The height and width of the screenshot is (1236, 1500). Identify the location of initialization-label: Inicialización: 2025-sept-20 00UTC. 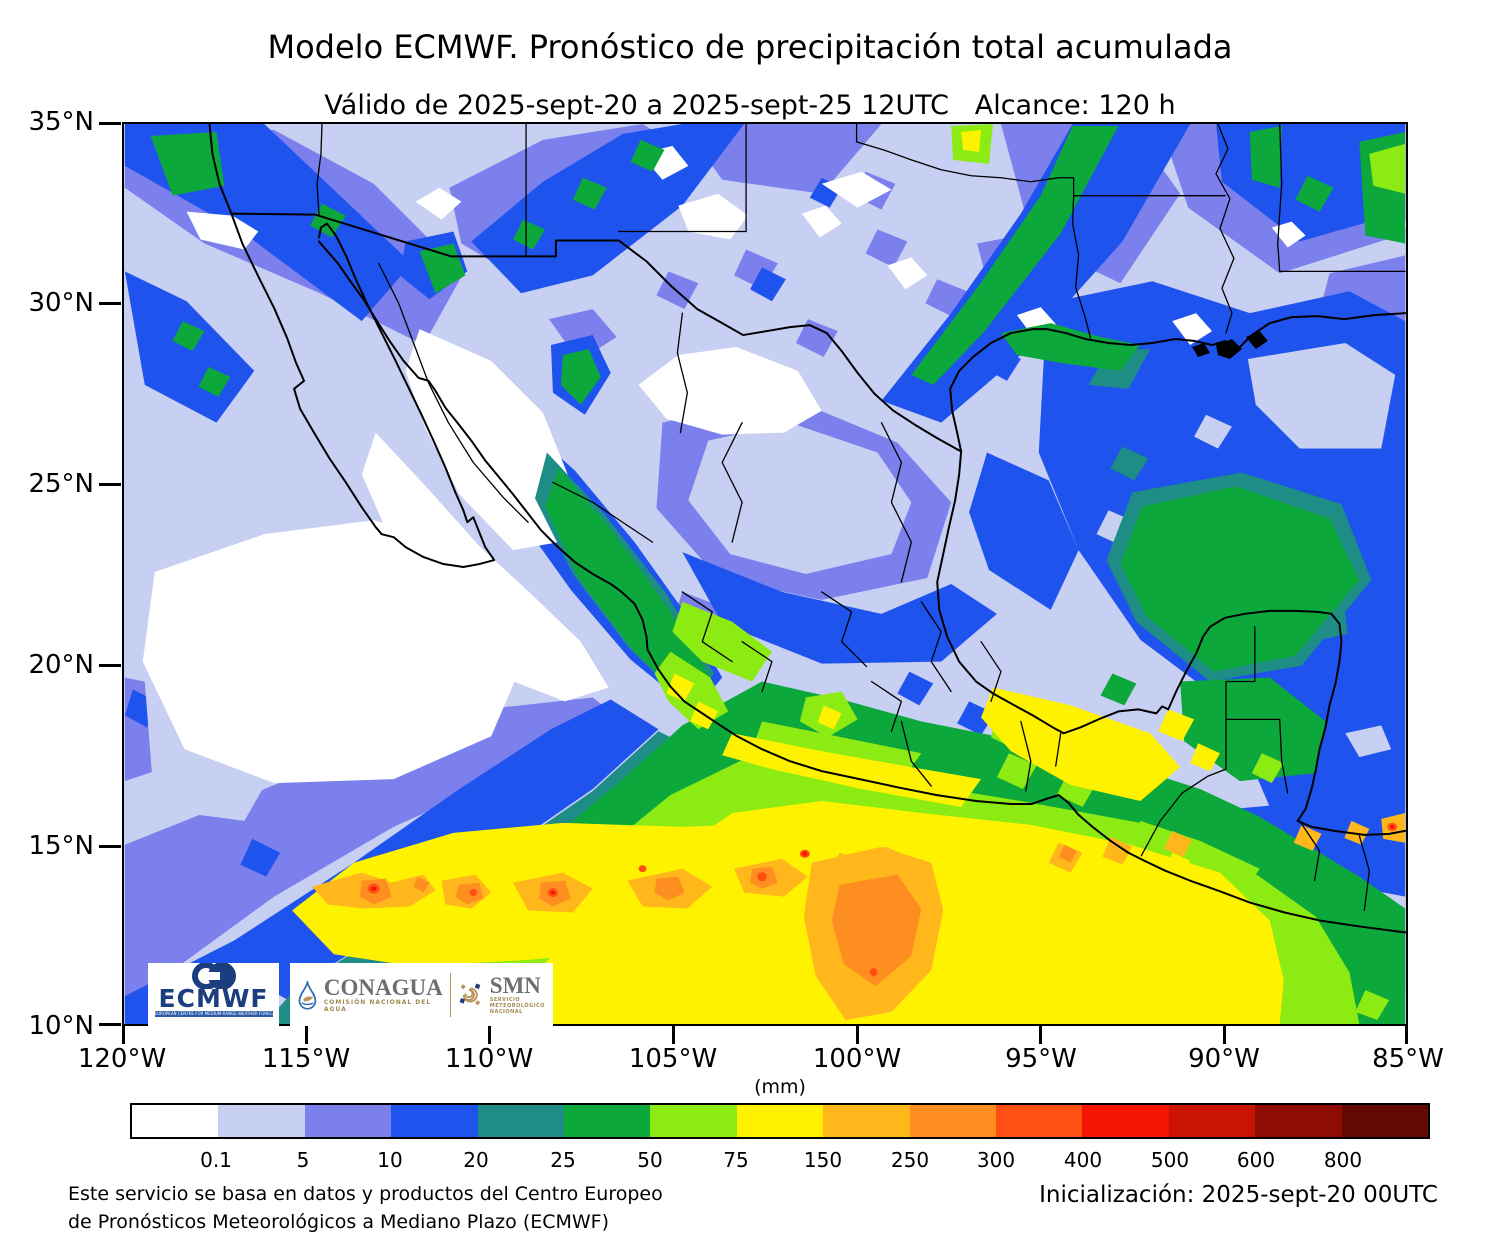
(1238, 1195).